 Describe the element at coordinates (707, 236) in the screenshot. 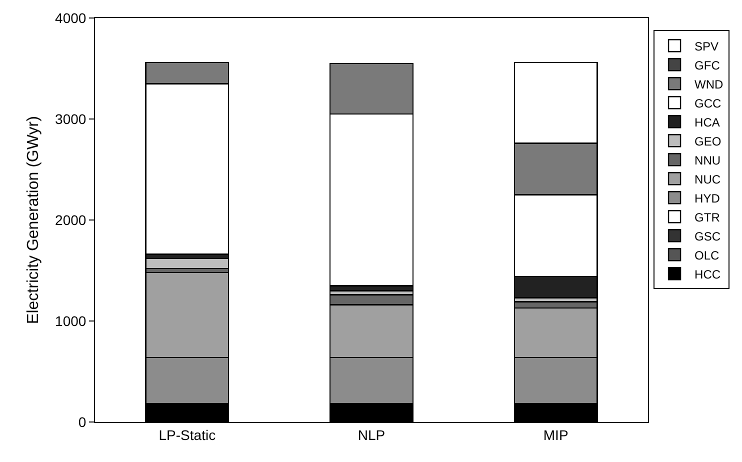

I see `legend-label: GSC` at that location.